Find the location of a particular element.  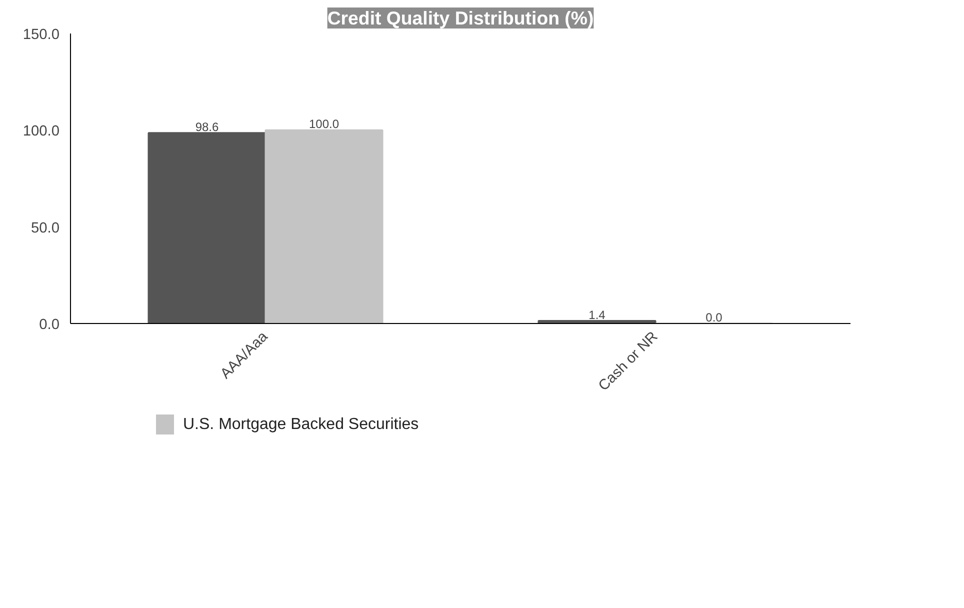

chart-title: Credit Quality Distribution (%) is located at coordinates (460, 18).